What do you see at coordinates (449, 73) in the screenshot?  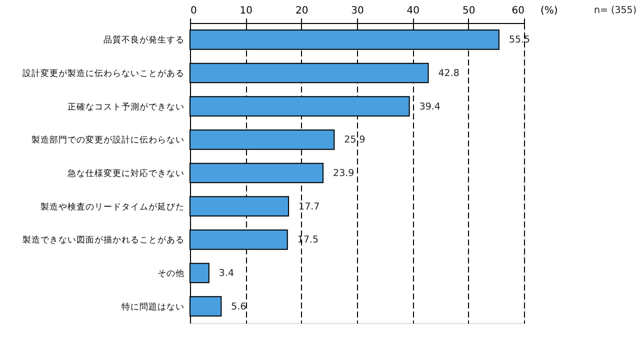 I see `data-label: 42.8` at bounding box center [449, 73].